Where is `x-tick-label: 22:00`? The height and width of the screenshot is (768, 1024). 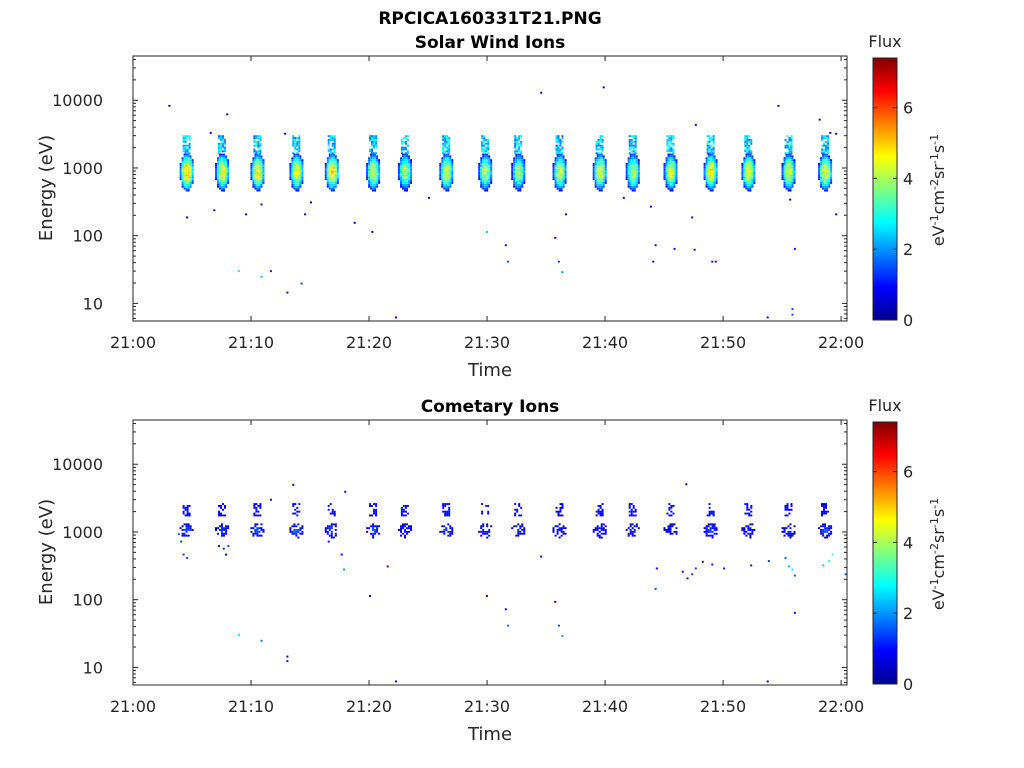
x-tick-label: 22:00 is located at coordinates (841, 342).